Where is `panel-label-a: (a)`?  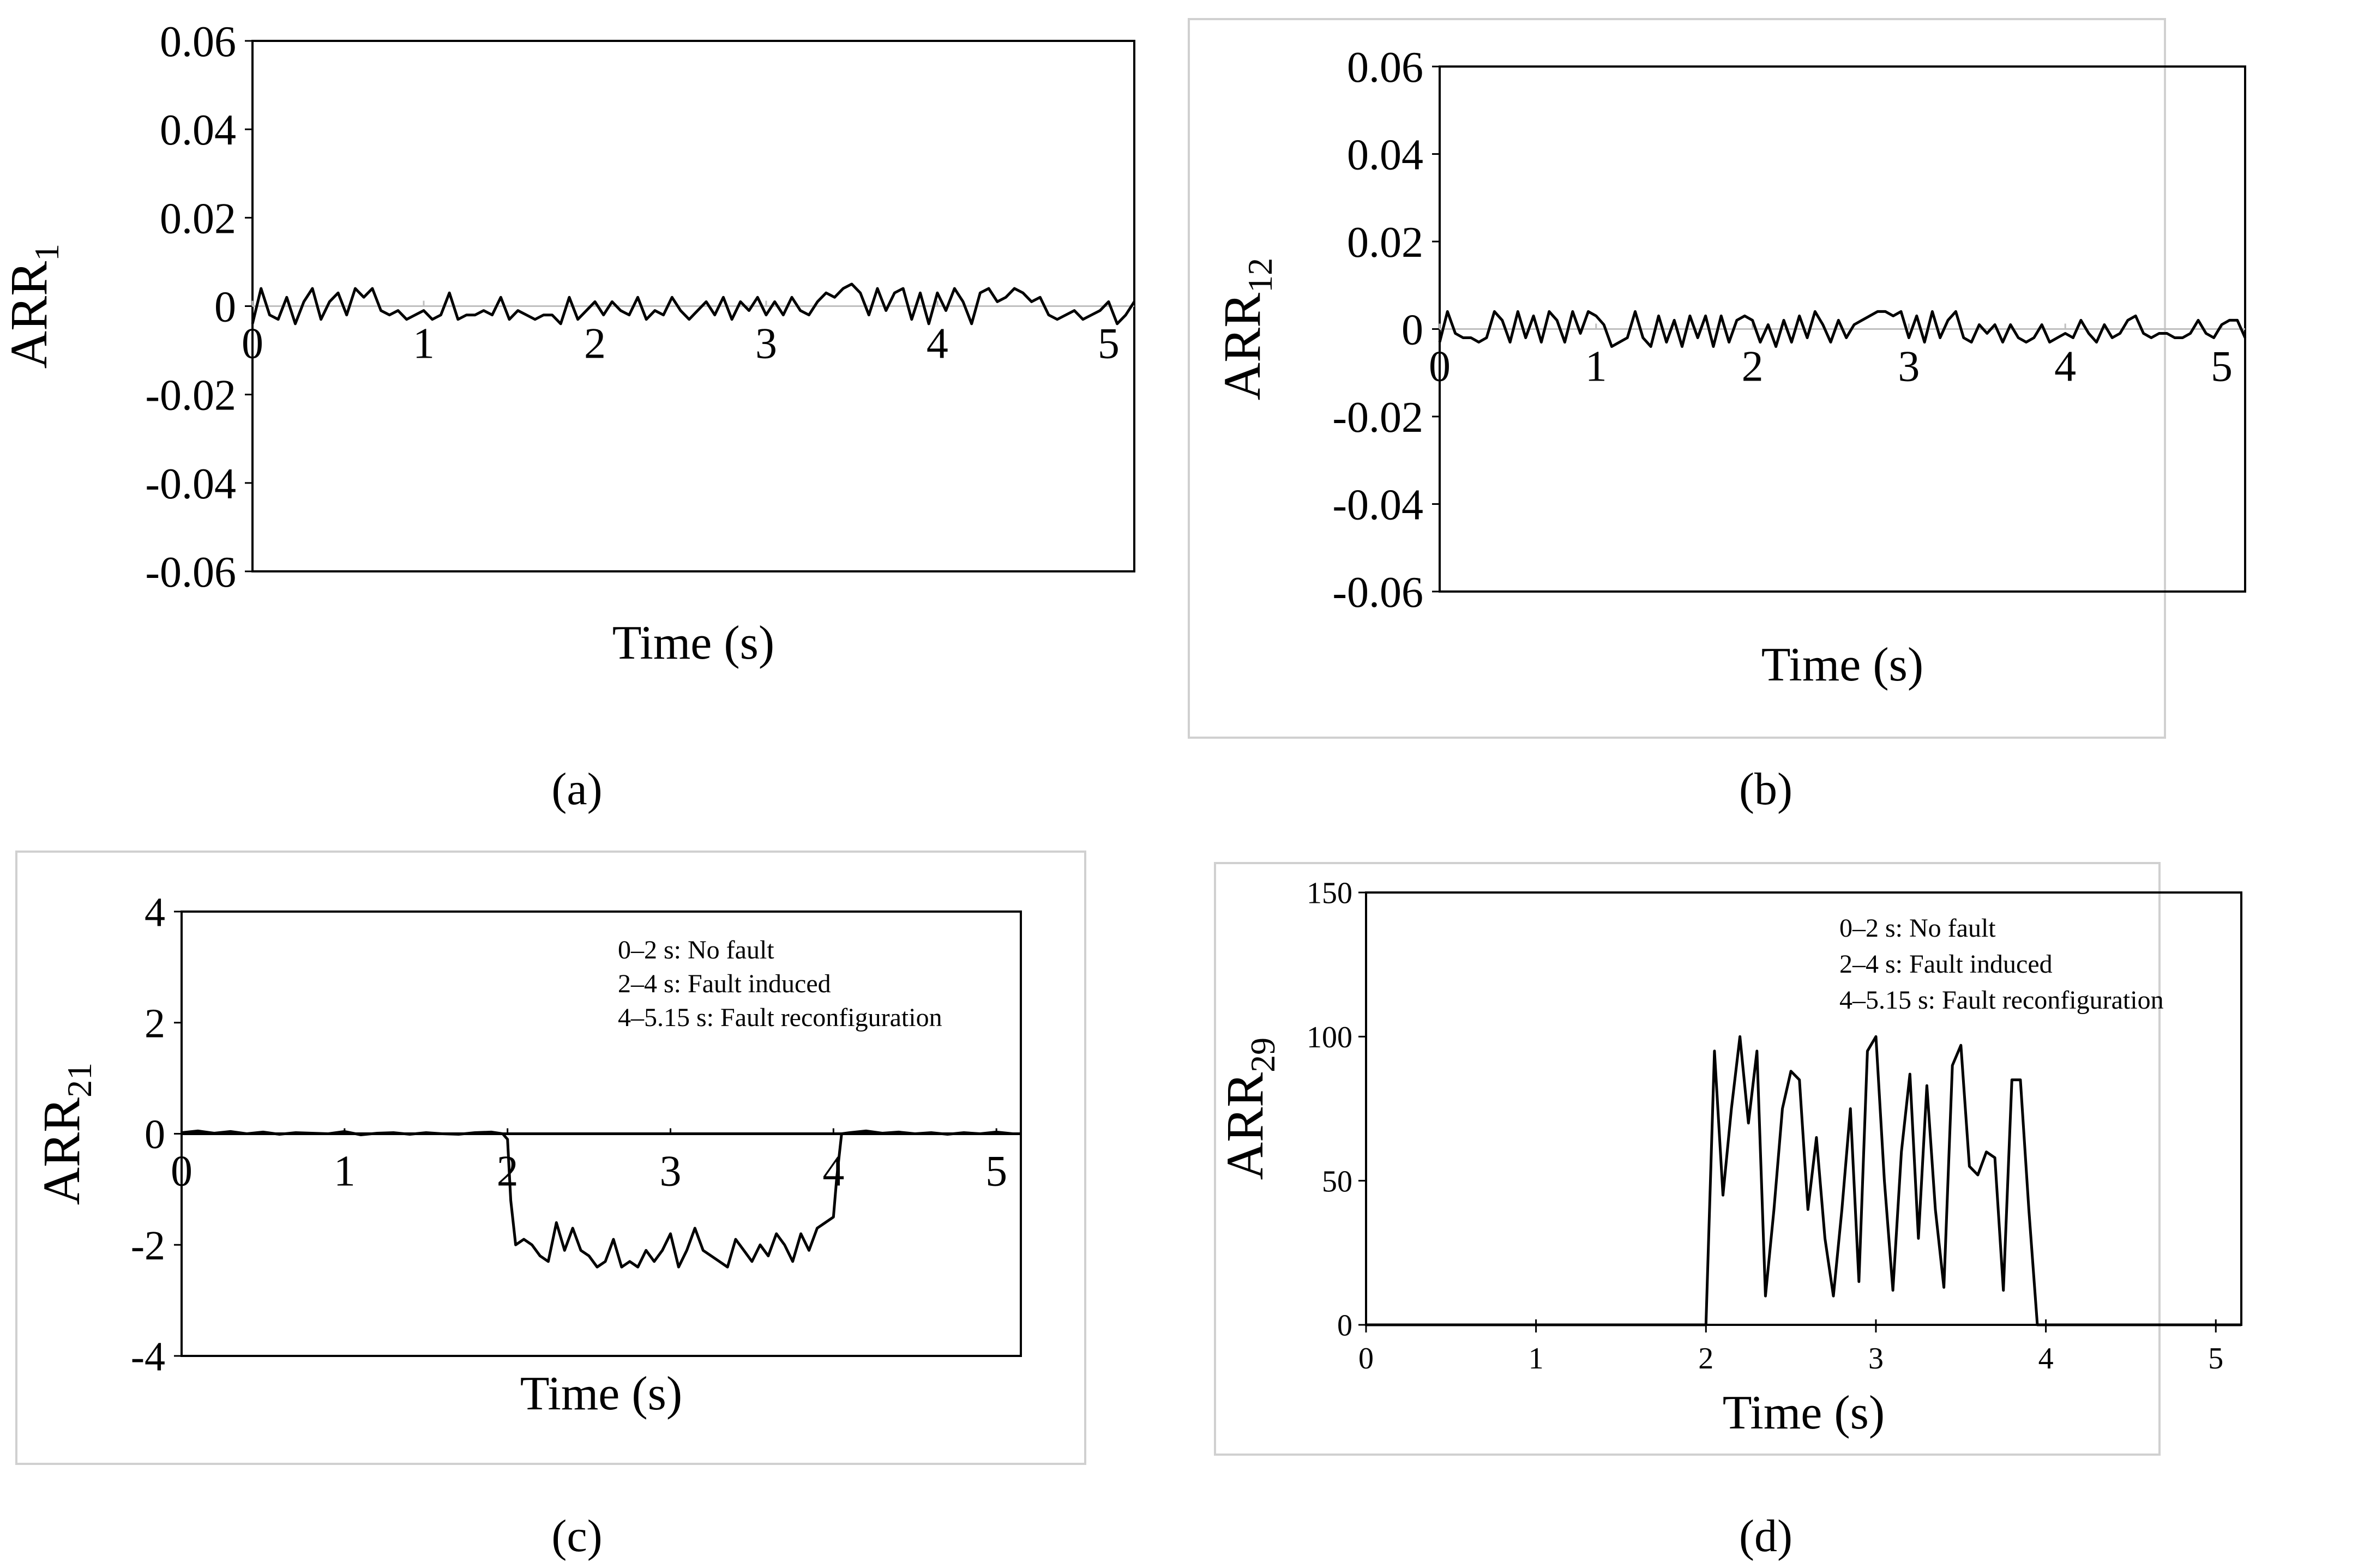 panel-label-a: (a) is located at coordinates (576, 790).